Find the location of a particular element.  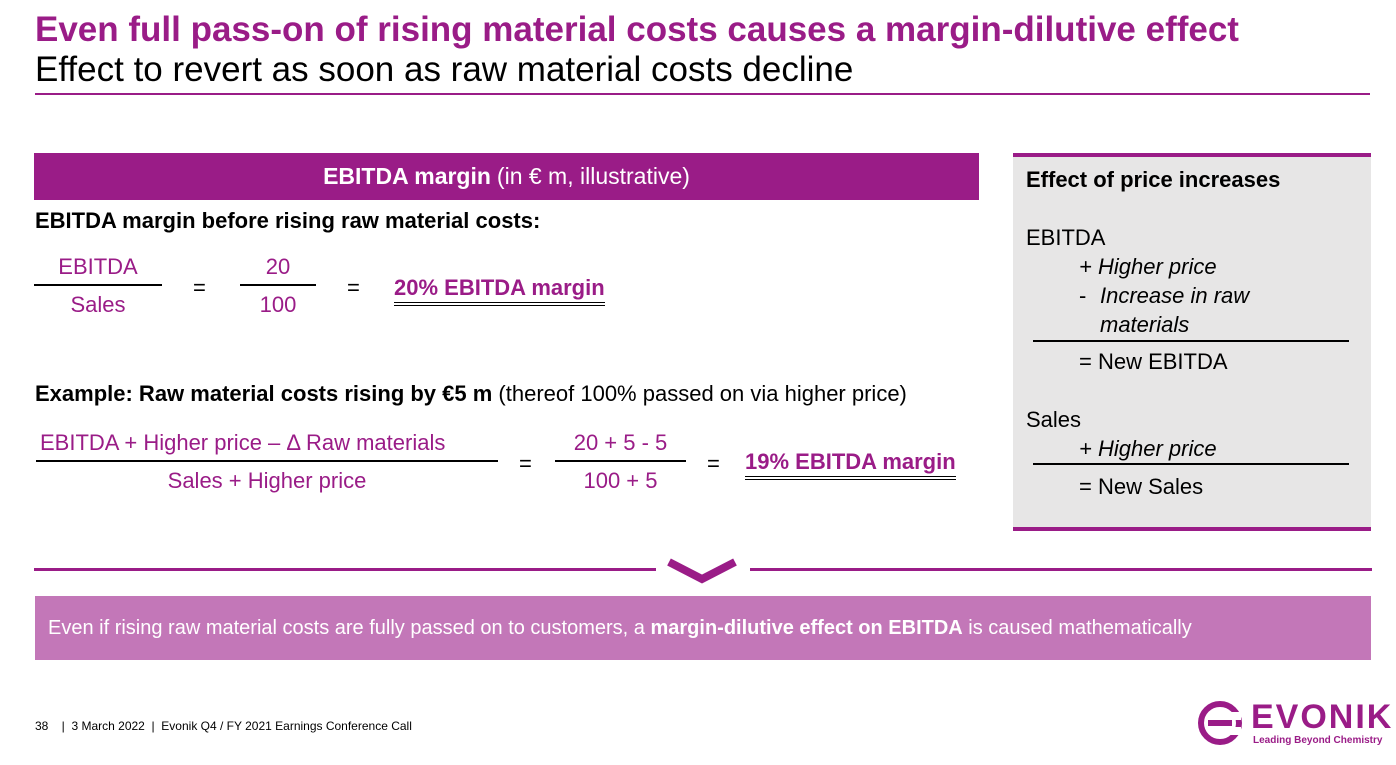

sidebox-ebitda-result: = New EBITDA is located at coordinates (1153, 361).